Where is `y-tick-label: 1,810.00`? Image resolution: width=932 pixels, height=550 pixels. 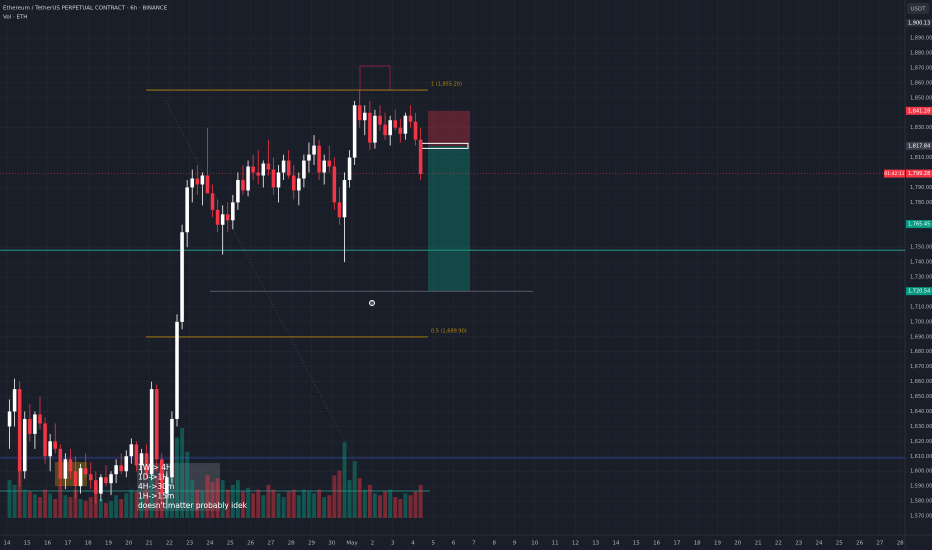 y-tick-label: 1,810.00 is located at coordinates (921, 158).